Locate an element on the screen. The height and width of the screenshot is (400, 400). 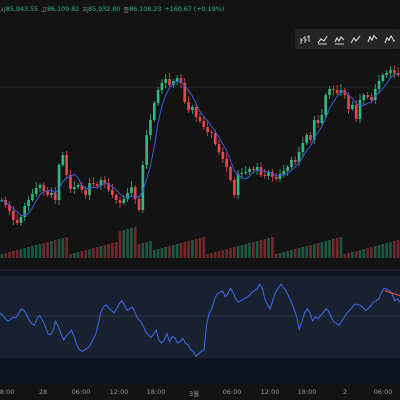
bars-icon is located at coordinates (305, 39).